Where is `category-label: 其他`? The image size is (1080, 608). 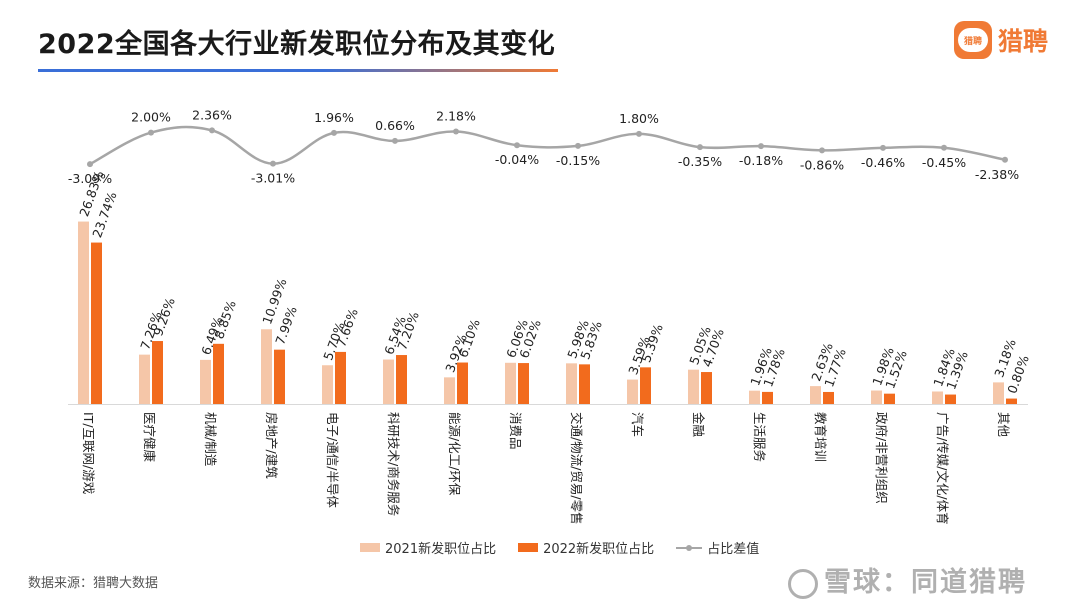 category-label: 其他 is located at coordinates (1003, 425).